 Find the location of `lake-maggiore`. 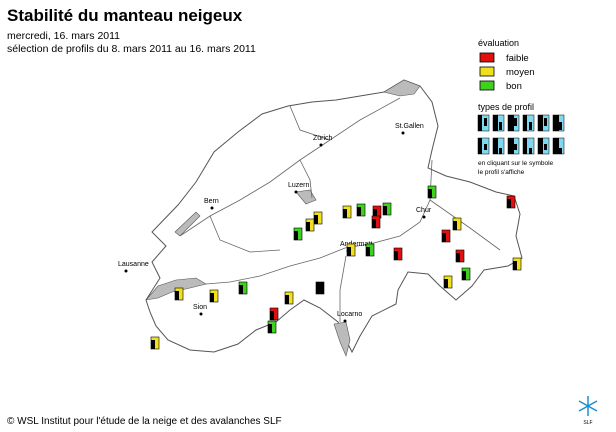

lake-maggiore is located at coordinates (342, 339).